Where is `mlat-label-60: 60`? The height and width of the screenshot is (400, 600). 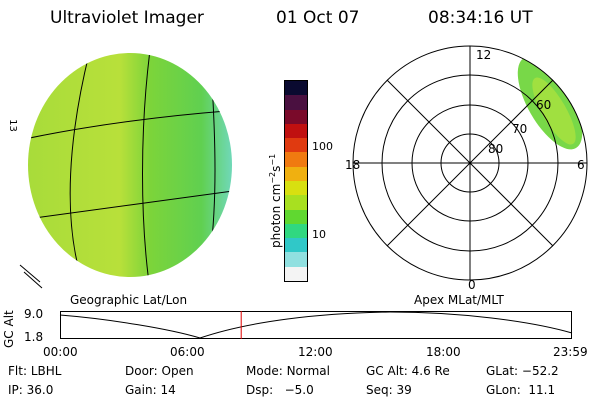
mlat-label-60: 60 is located at coordinates (543, 105).